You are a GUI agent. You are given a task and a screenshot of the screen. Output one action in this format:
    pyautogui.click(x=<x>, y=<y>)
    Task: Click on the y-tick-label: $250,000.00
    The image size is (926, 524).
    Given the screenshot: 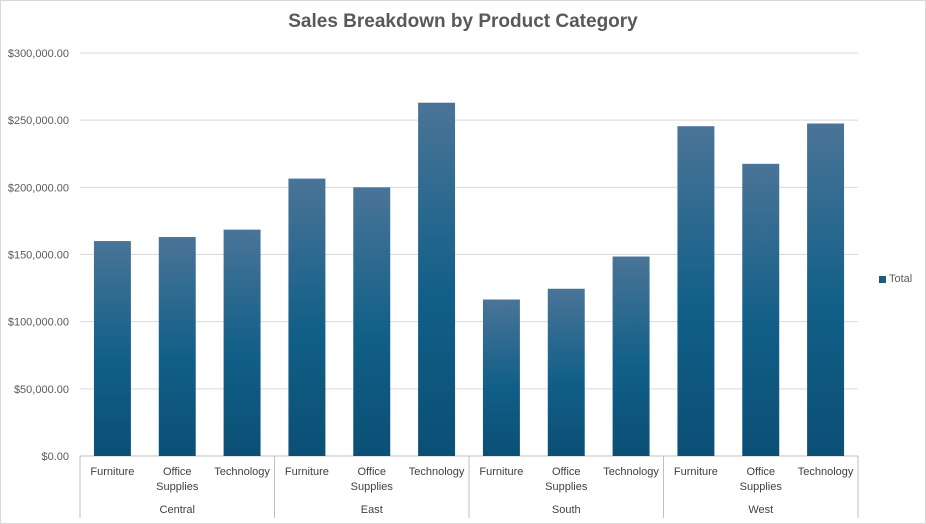 What is the action you would take?
    pyautogui.click(x=38, y=121)
    